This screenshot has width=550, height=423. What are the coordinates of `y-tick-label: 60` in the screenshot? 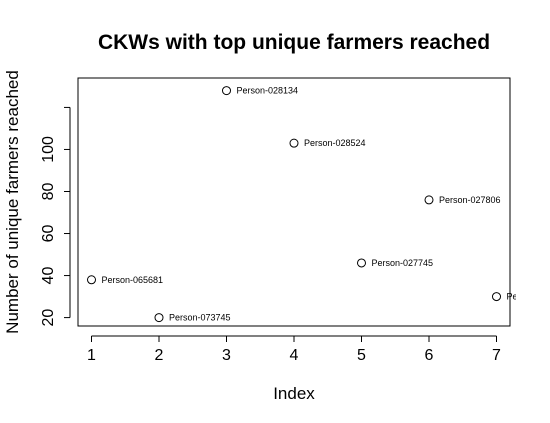 It's located at (48, 234).